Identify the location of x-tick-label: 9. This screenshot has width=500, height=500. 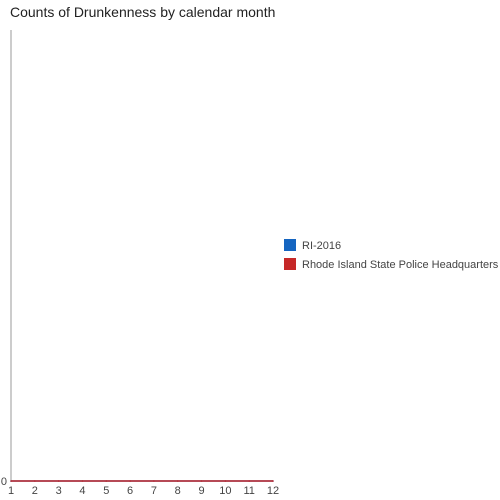
(201, 491).